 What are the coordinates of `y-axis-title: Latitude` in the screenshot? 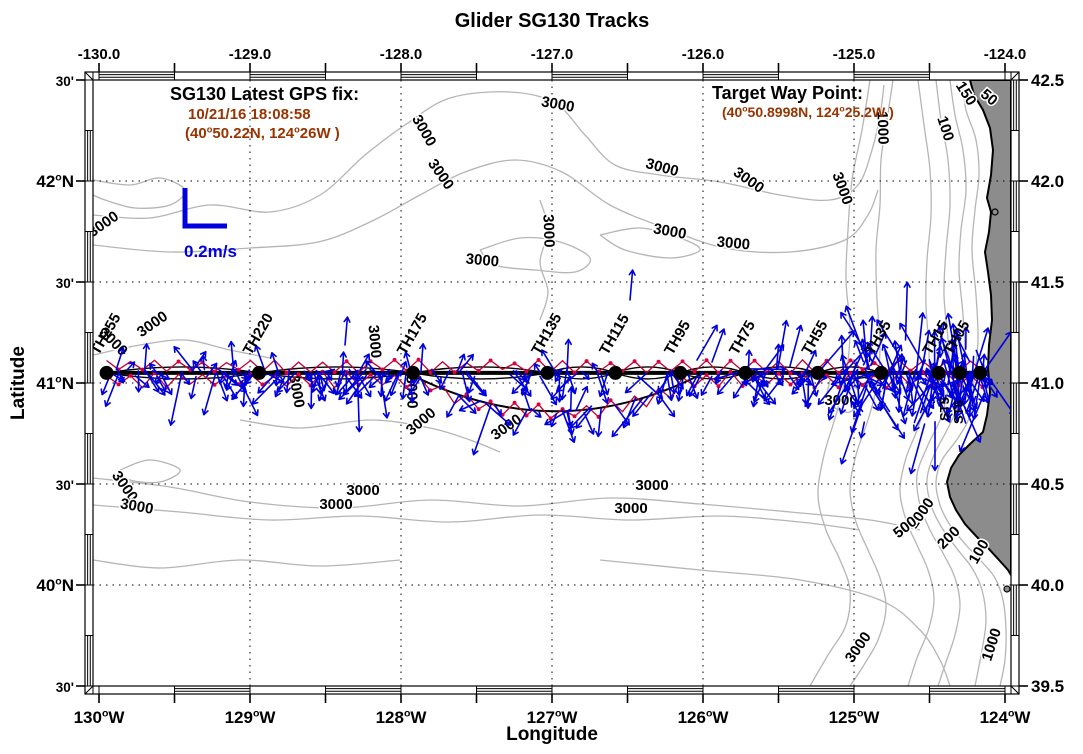 It's located at (18, 383).